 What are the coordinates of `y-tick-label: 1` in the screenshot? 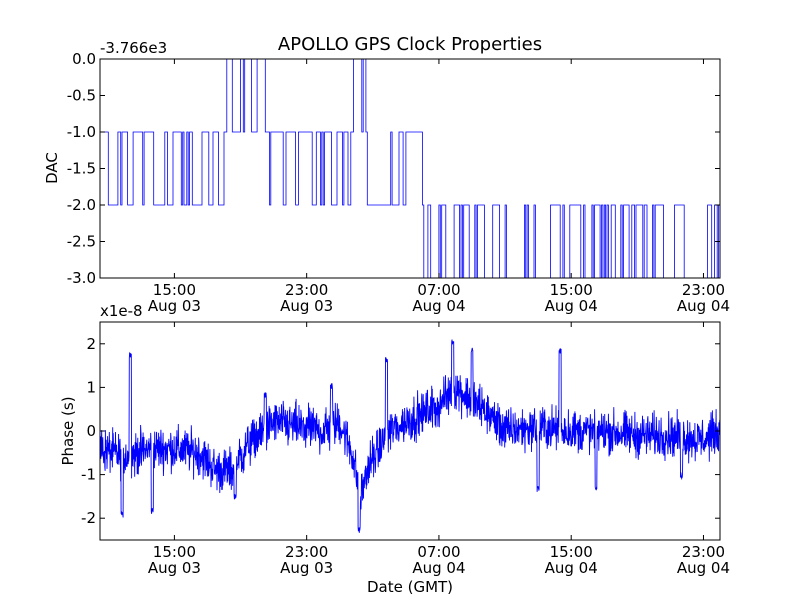 It's located at (91, 387).